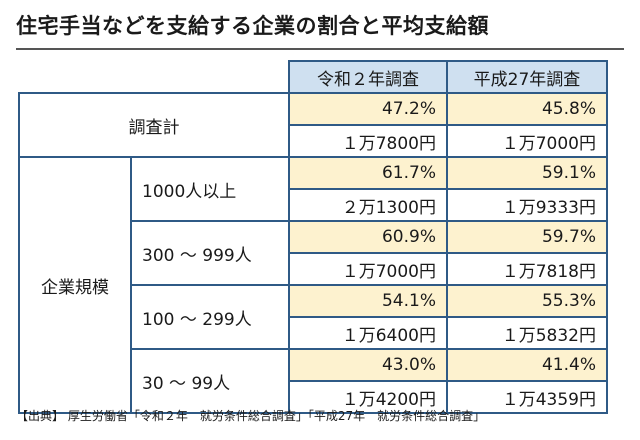 The image size is (640, 440). What do you see at coordinates (320, 49) in the screenshot?
I see `title-underline` at bounding box center [320, 49].